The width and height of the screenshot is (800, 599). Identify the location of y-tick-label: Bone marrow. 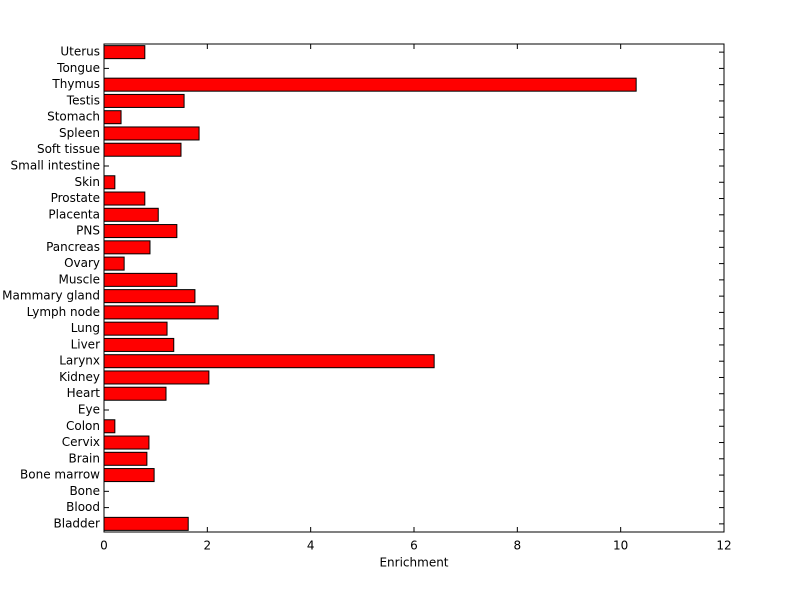
(60, 475).